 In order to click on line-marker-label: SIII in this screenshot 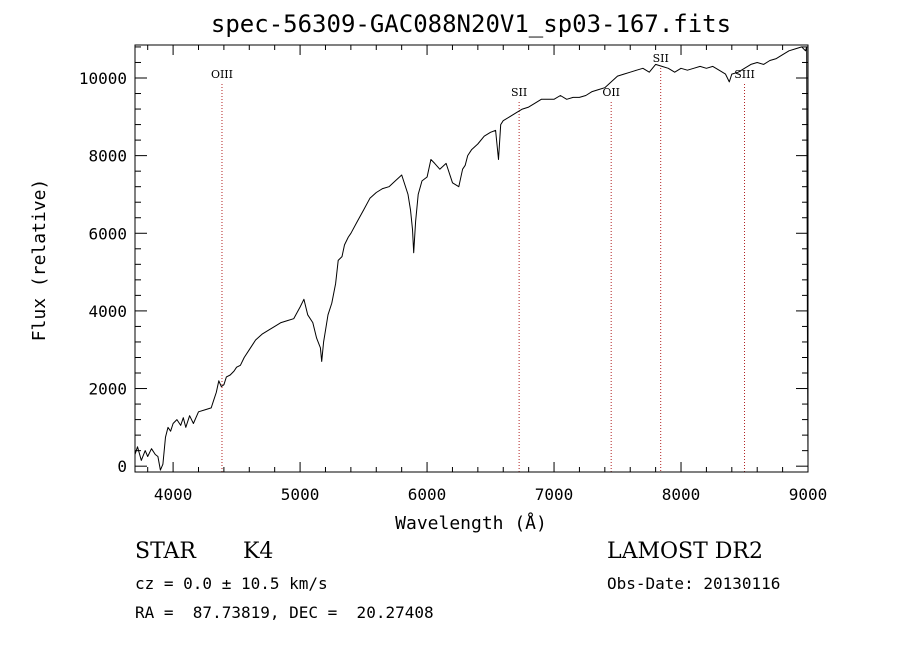, I will do `click(744, 74)`.